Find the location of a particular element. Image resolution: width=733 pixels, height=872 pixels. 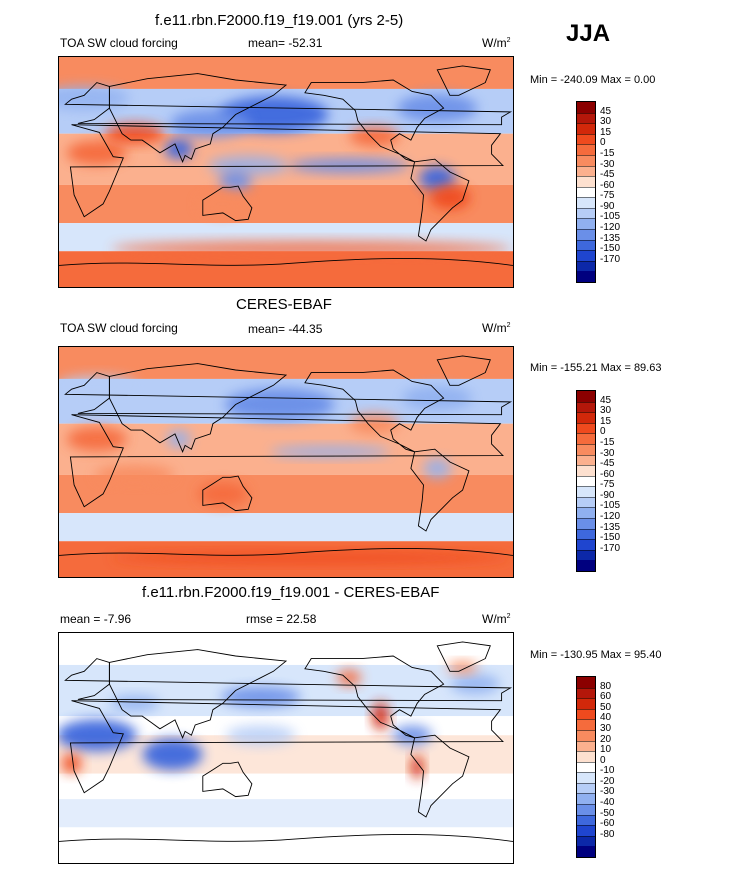

season-label: JJA is located at coordinates (588, 33).